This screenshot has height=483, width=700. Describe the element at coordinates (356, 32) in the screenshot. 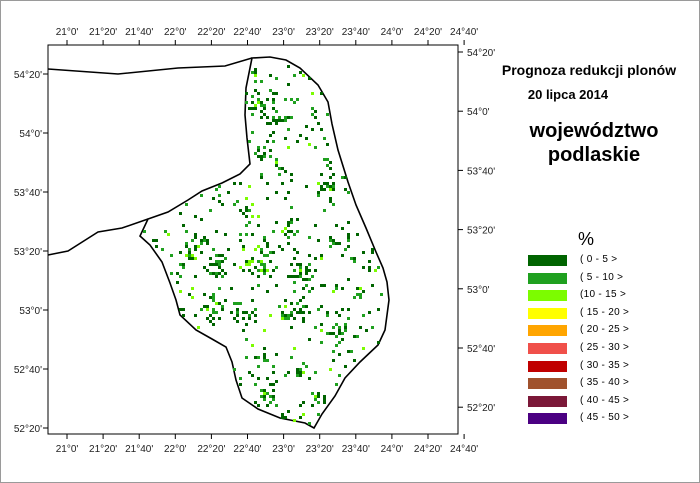

I see `graticule-label: 23°40'` at that location.